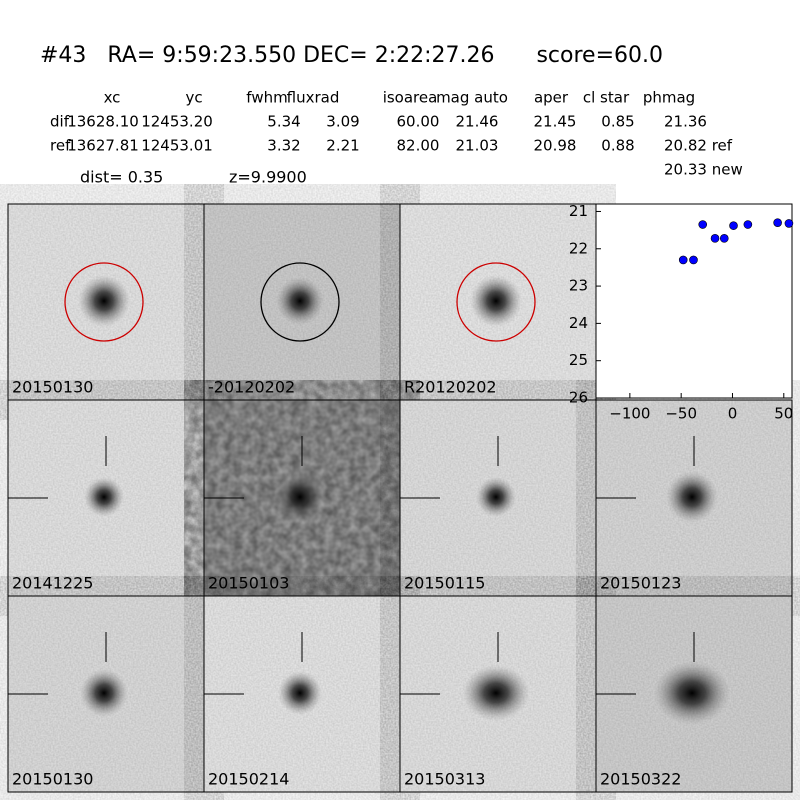 The image size is (800, 804). I want to click on table-cell: 12453.20, so click(177, 122).